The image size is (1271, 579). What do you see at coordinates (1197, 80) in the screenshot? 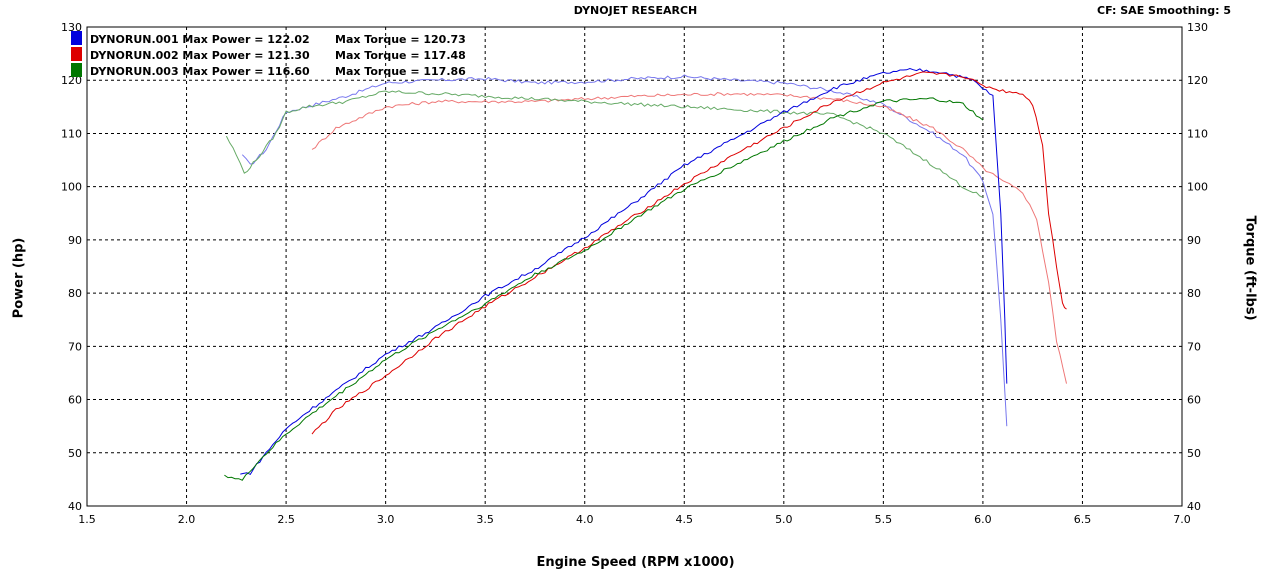
I see `y-tick-label-right: 120` at bounding box center [1197, 80].